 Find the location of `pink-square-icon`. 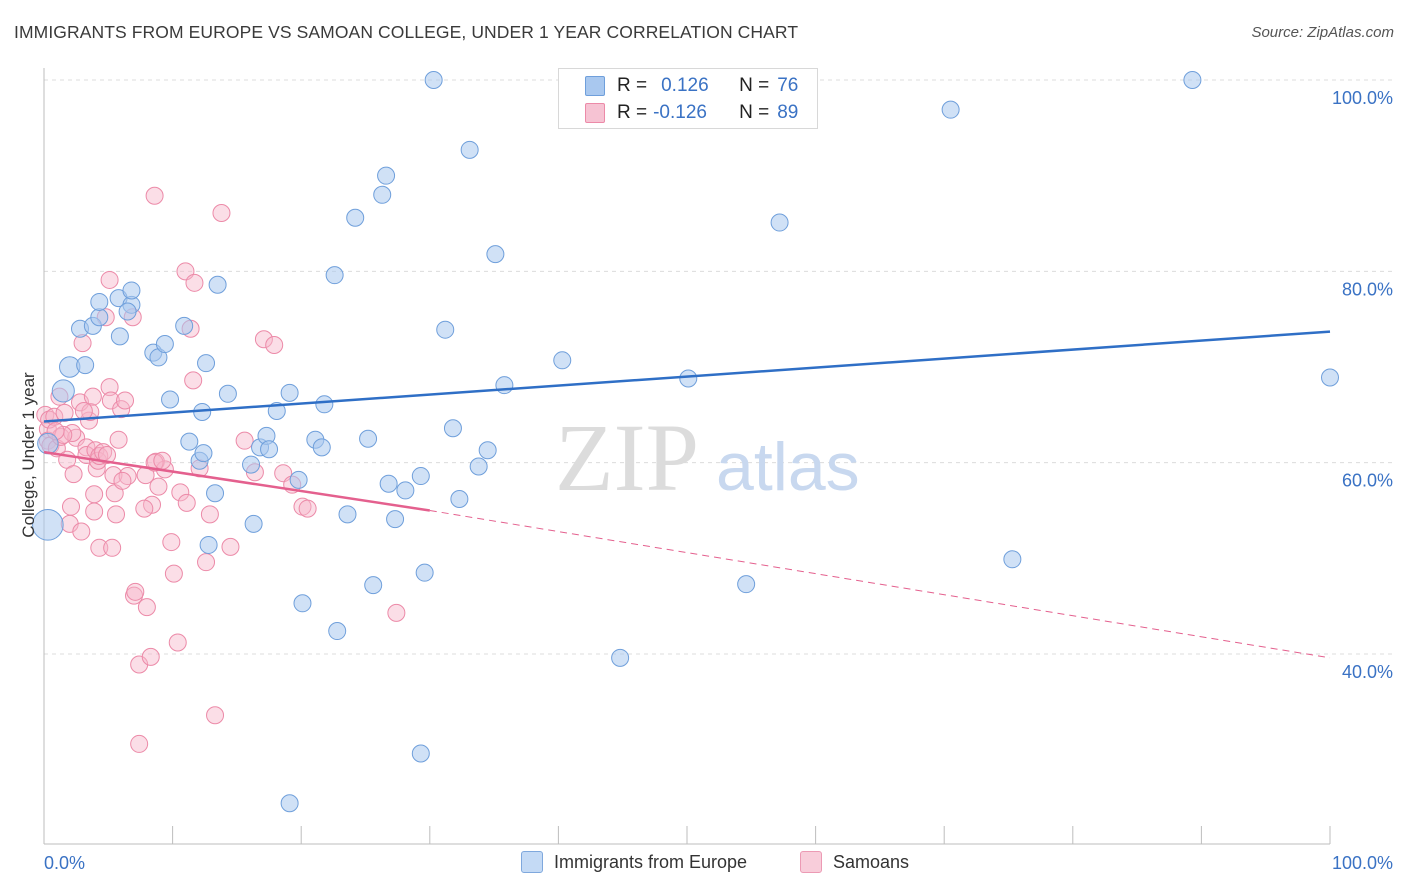

pink-square-icon is located at coordinates (811, 862).